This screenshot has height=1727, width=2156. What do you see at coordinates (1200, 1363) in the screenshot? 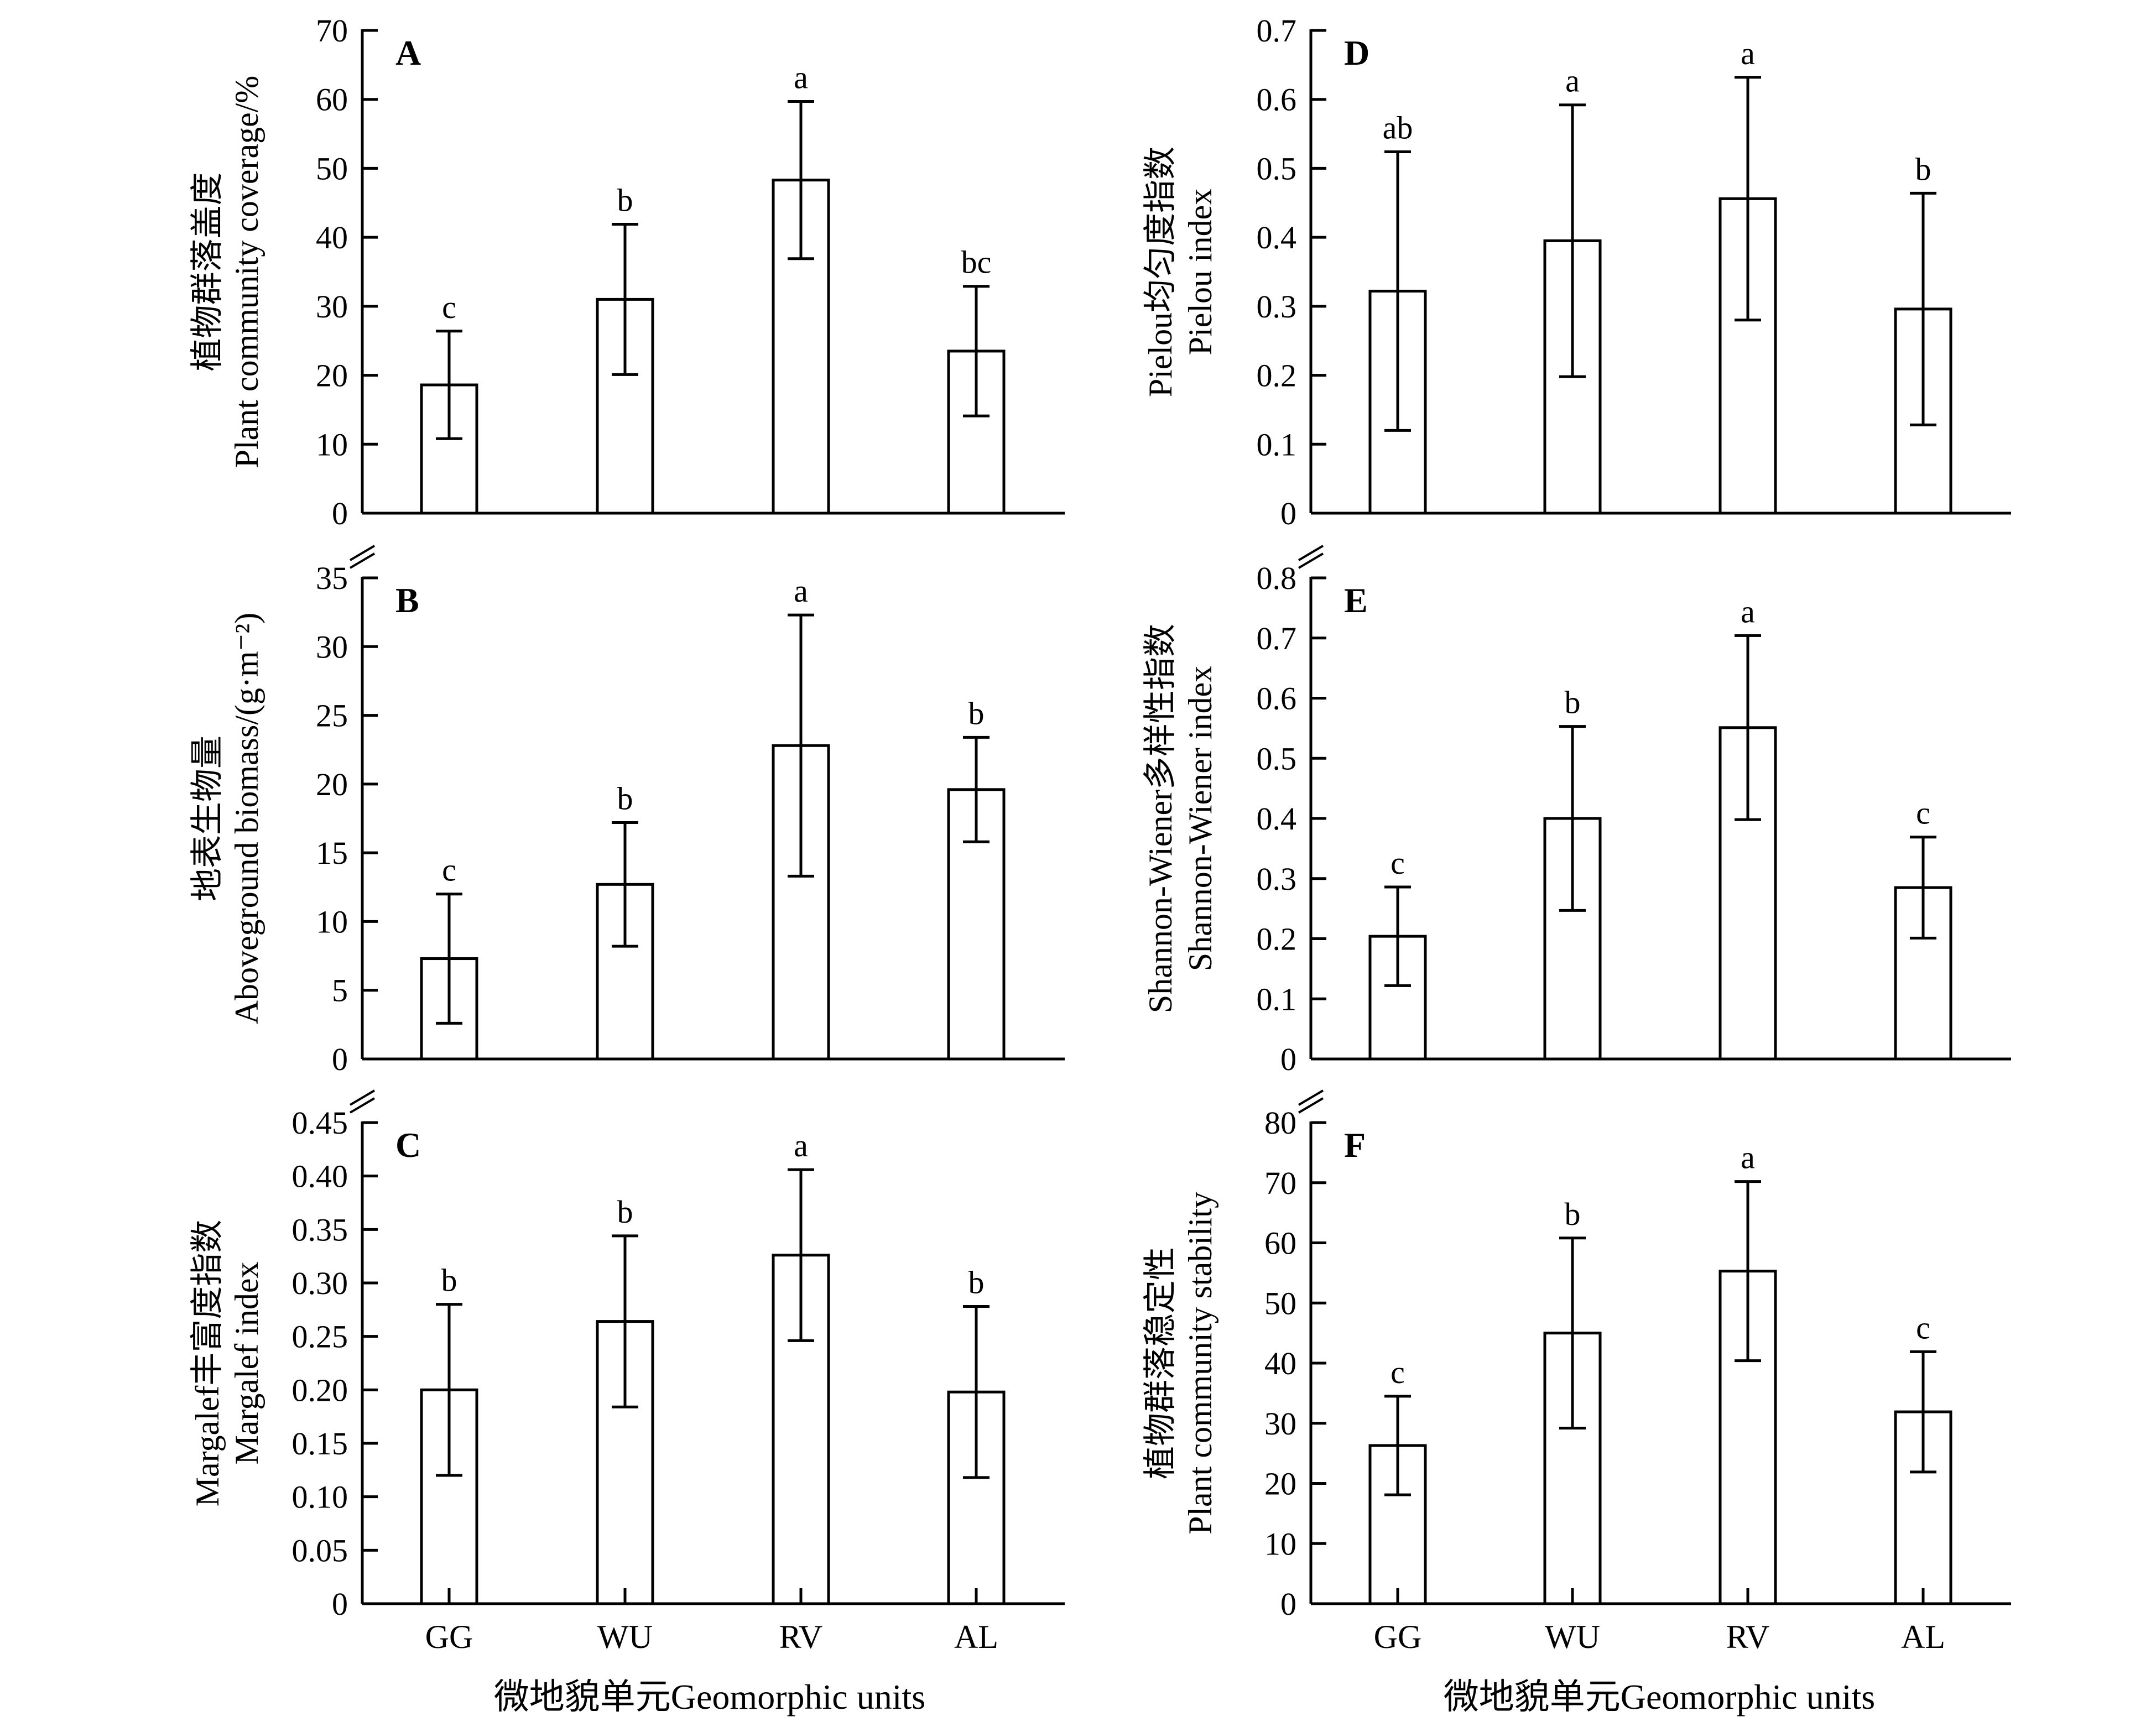
I see `y-axis-title-en: Plant community stability` at bounding box center [1200, 1363].